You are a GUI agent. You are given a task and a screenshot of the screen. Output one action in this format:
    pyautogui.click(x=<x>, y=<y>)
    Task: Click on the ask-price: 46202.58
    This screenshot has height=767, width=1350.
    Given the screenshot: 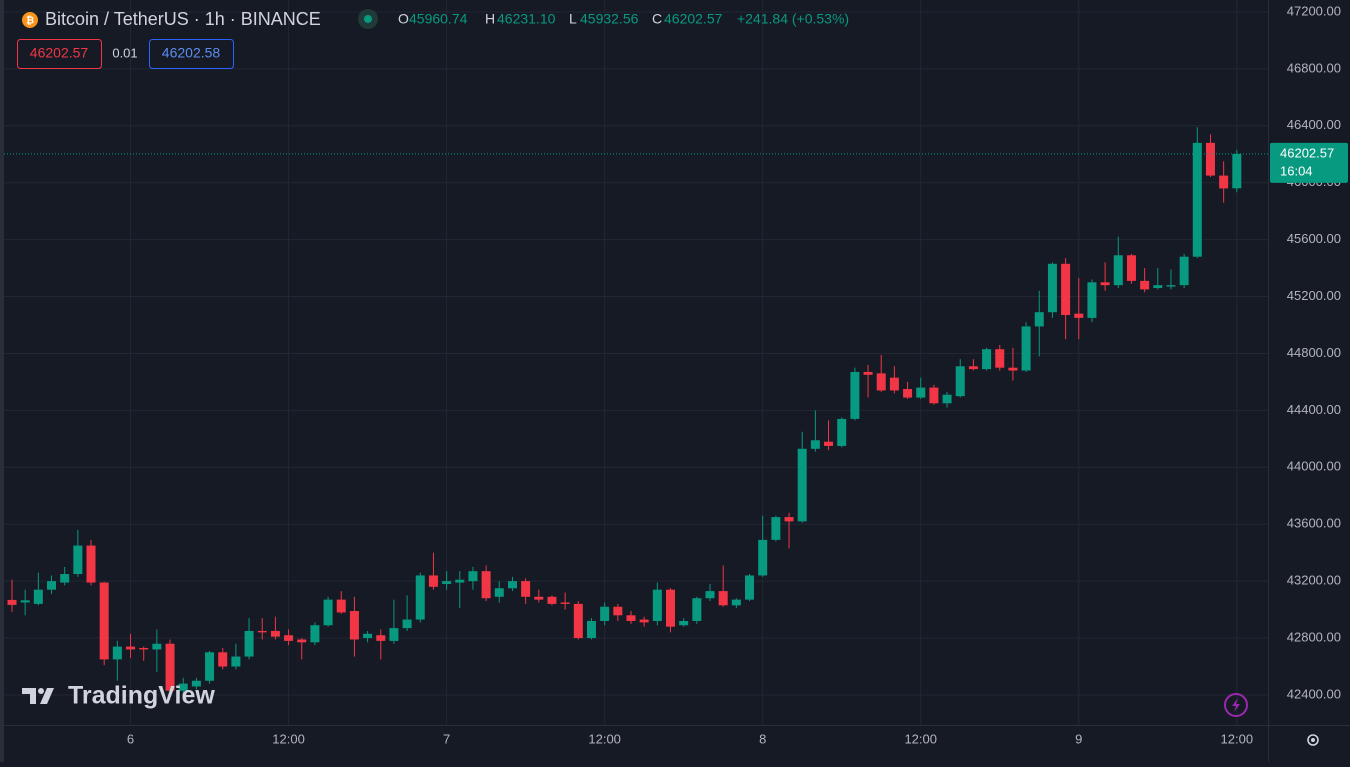 What is the action you would take?
    pyautogui.click(x=191, y=53)
    